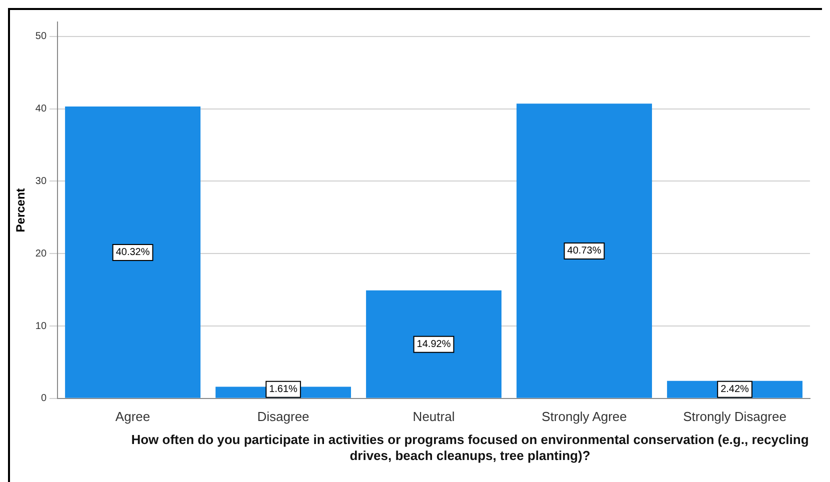 This screenshot has width=830, height=482. I want to click on x-tick-label: Strongly Disagree, so click(734, 416).